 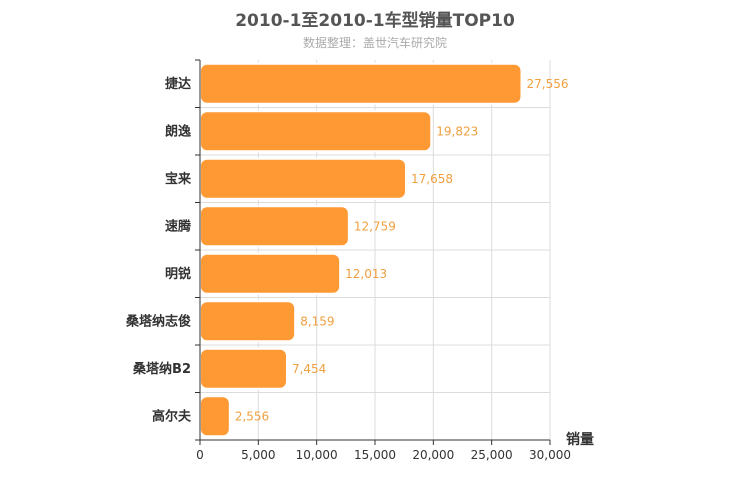 What do you see at coordinates (178, 226) in the screenshot?
I see `category-label: 速腾` at bounding box center [178, 226].